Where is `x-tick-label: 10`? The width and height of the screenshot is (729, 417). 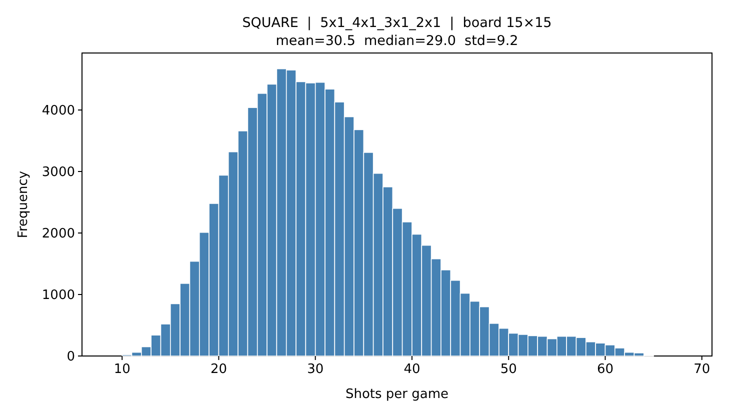
x-tick-label: 10 is located at coordinates (122, 369).